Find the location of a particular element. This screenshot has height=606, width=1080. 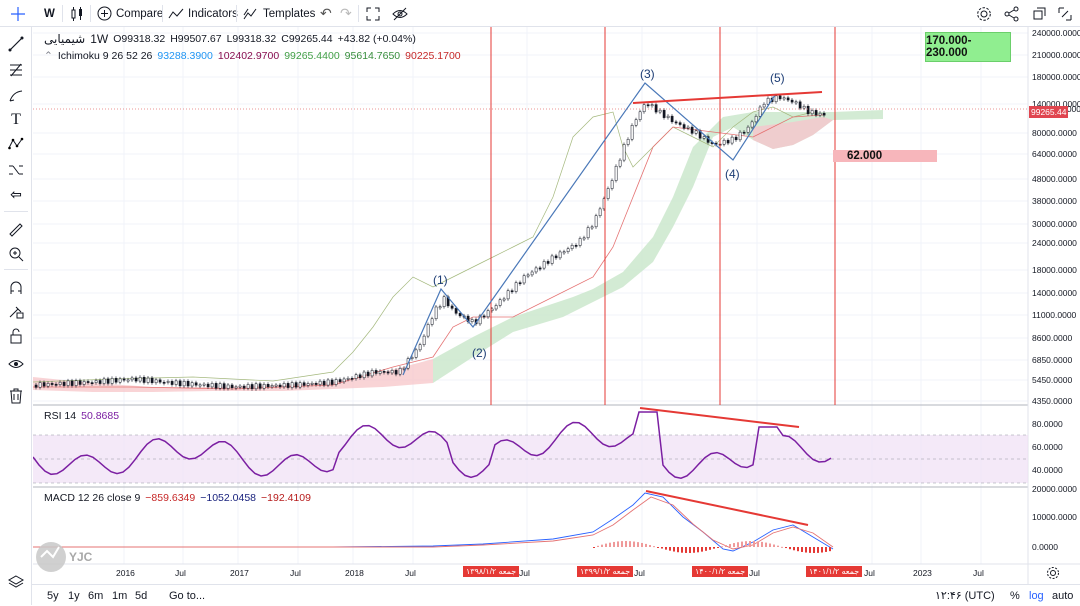

rsi-axis-label: 60.0000 is located at coordinates (1047, 447).